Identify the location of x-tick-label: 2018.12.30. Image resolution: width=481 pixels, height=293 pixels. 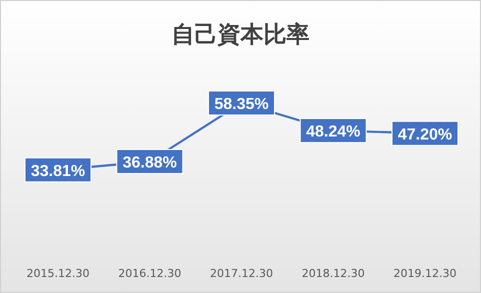
(333, 273).